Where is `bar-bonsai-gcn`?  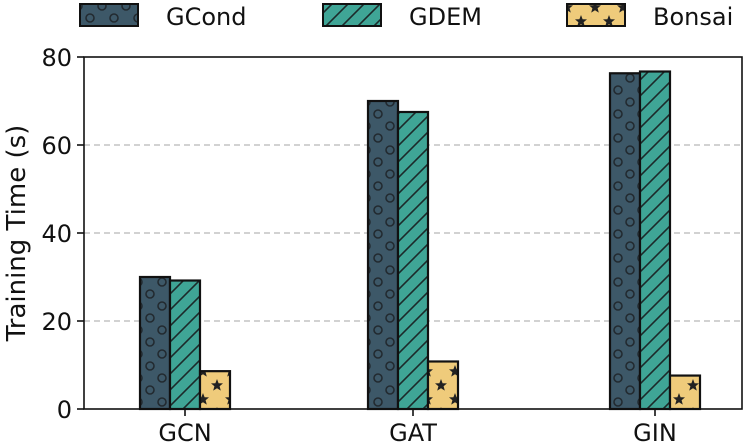
bar-bonsai-gcn is located at coordinates (215, 390).